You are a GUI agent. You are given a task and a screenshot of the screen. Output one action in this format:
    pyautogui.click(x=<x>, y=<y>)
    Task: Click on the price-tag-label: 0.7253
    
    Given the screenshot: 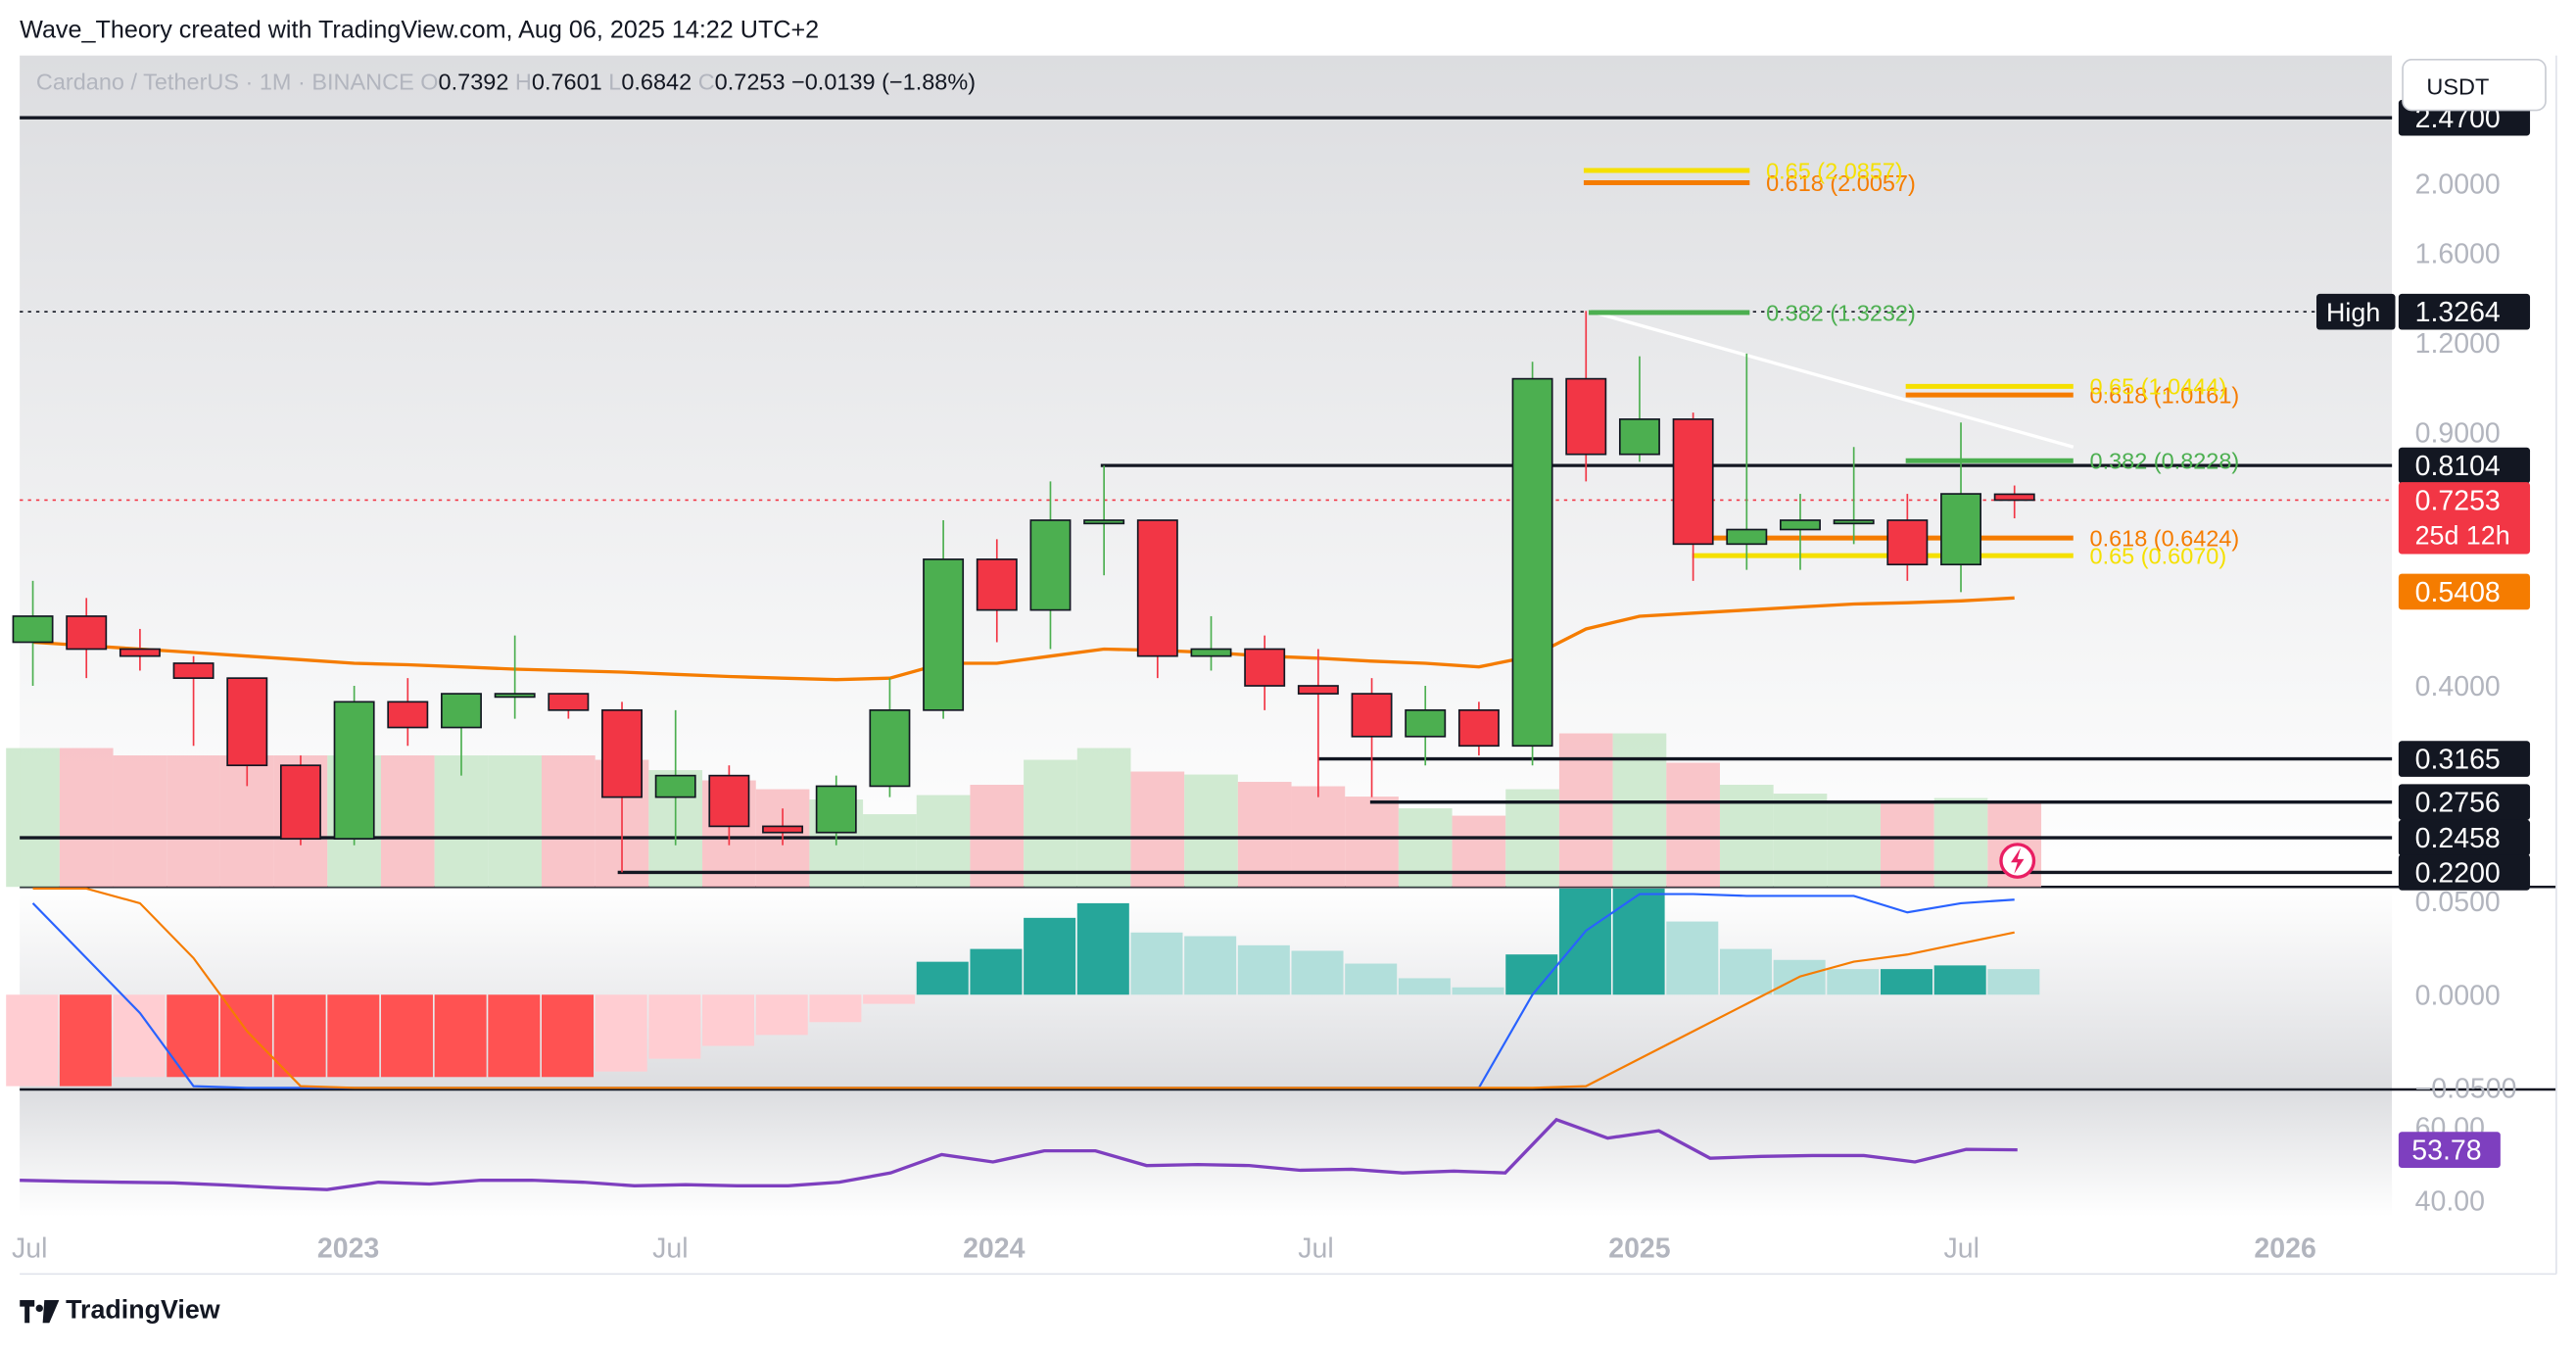 What is the action you would take?
    pyautogui.click(x=2458, y=501)
    